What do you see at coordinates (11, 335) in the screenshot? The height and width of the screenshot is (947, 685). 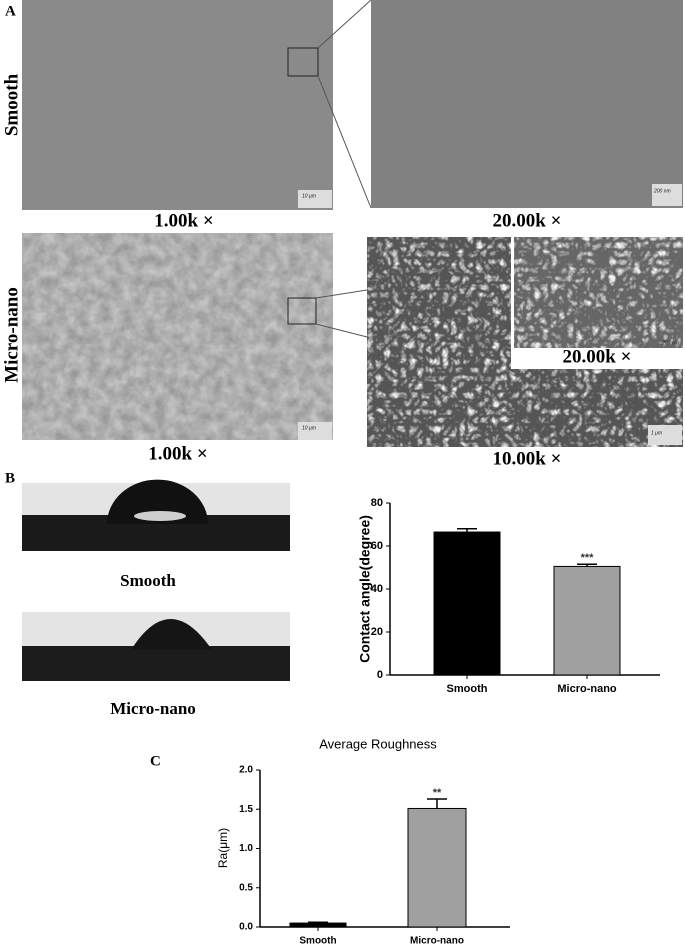 I see `row-label: Micro-nano` at bounding box center [11, 335].